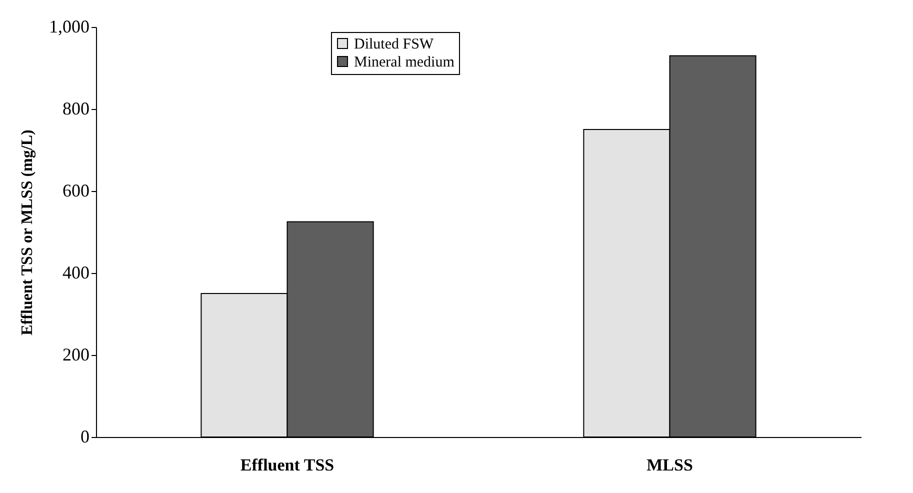  I want to click on legend-label: Diluted FSW, so click(394, 44).